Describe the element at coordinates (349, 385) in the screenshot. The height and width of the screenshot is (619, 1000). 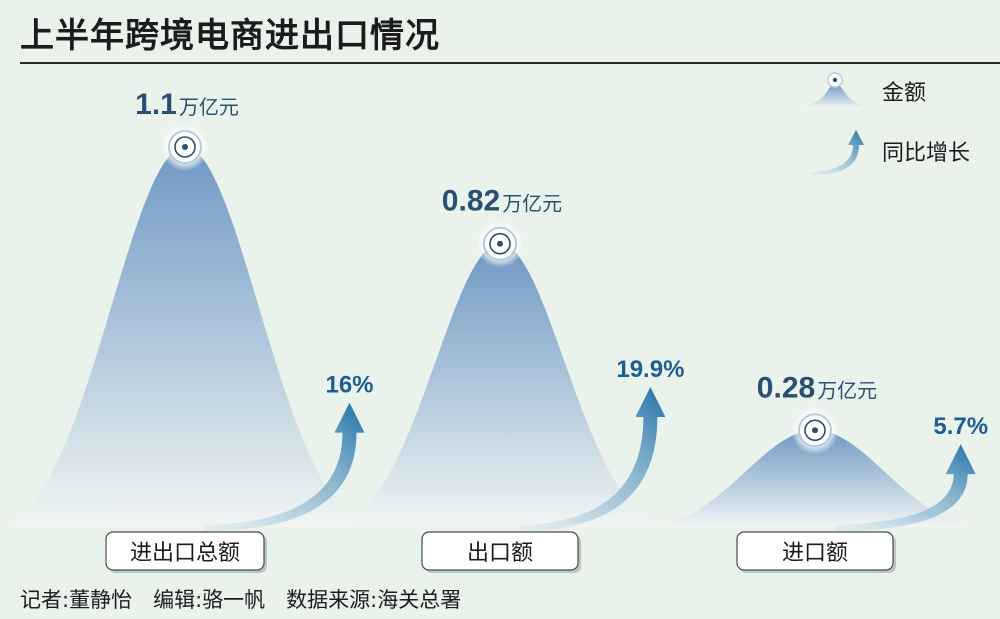
I see `growth-value-label: 16%` at that location.